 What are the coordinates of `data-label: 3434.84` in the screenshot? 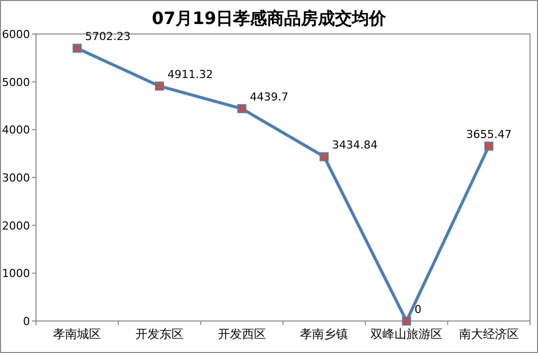 It's located at (355, 145).